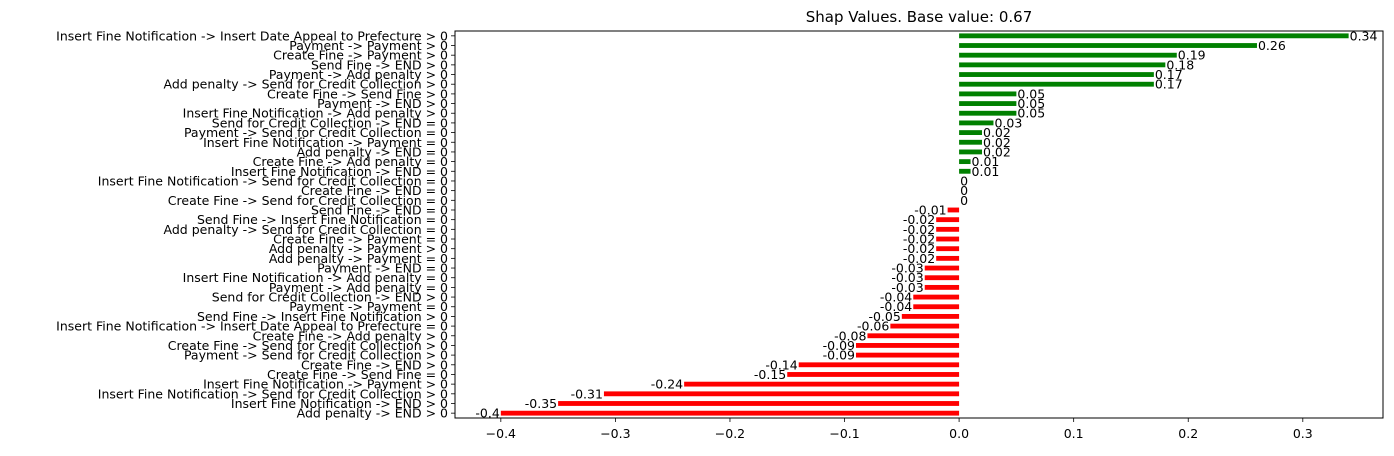  Describe the element at coordinates (730, 433) in the screenshot. I see `x-tick-label: −0.2` at that location.